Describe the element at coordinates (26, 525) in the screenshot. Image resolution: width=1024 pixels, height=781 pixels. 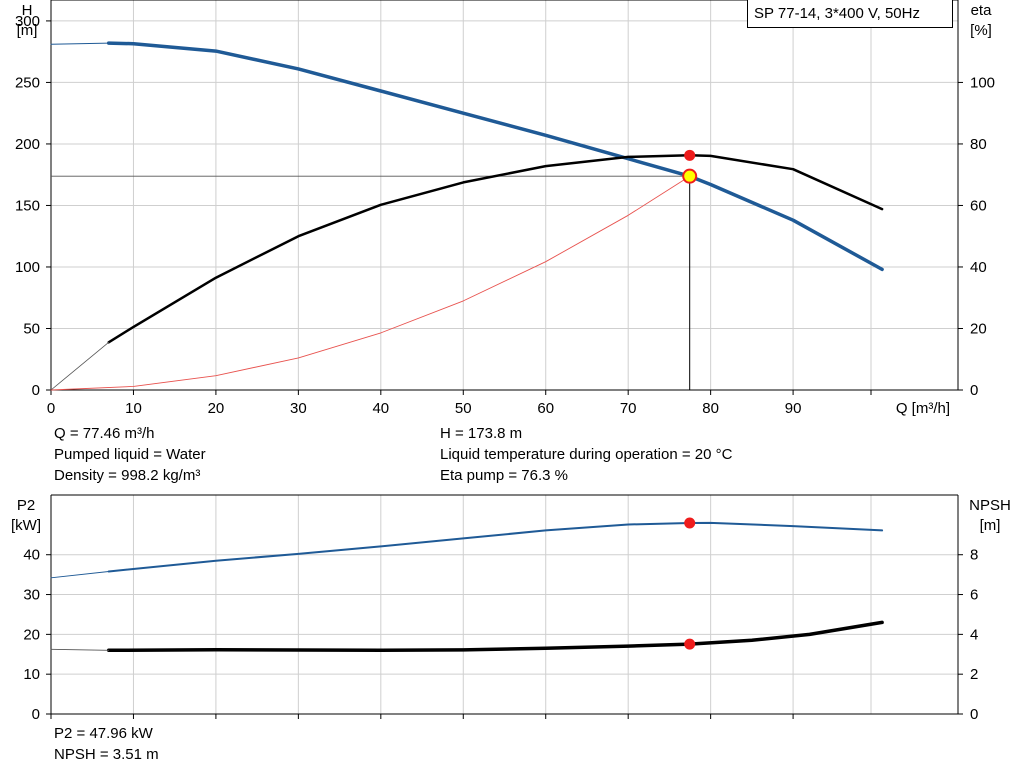
I see `y-left-axis-unit: [kW]` at that location.